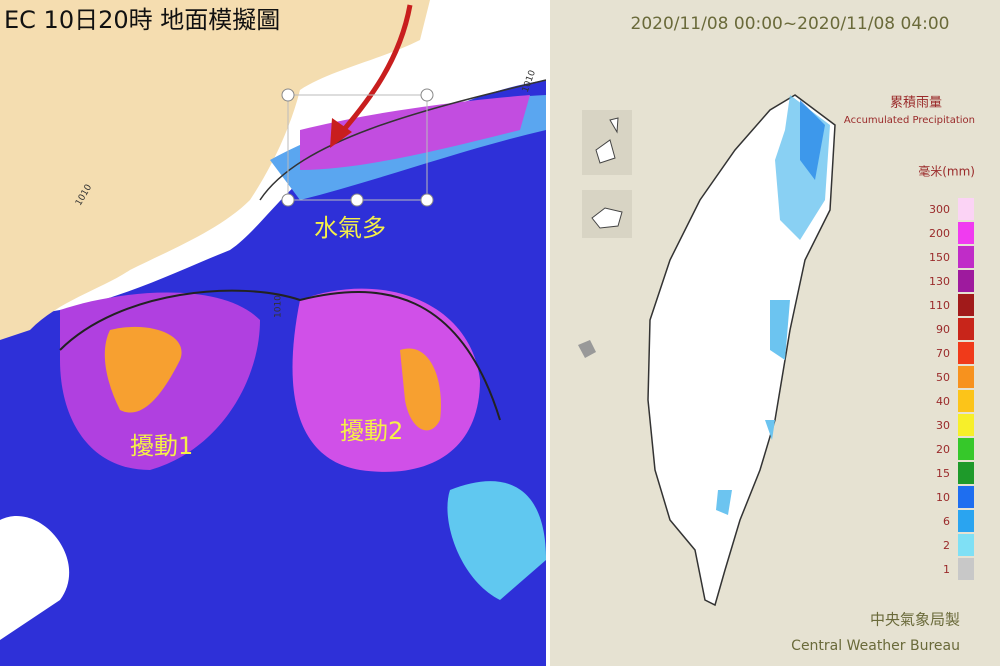  I want to click on moist-band, so click(415, 132).